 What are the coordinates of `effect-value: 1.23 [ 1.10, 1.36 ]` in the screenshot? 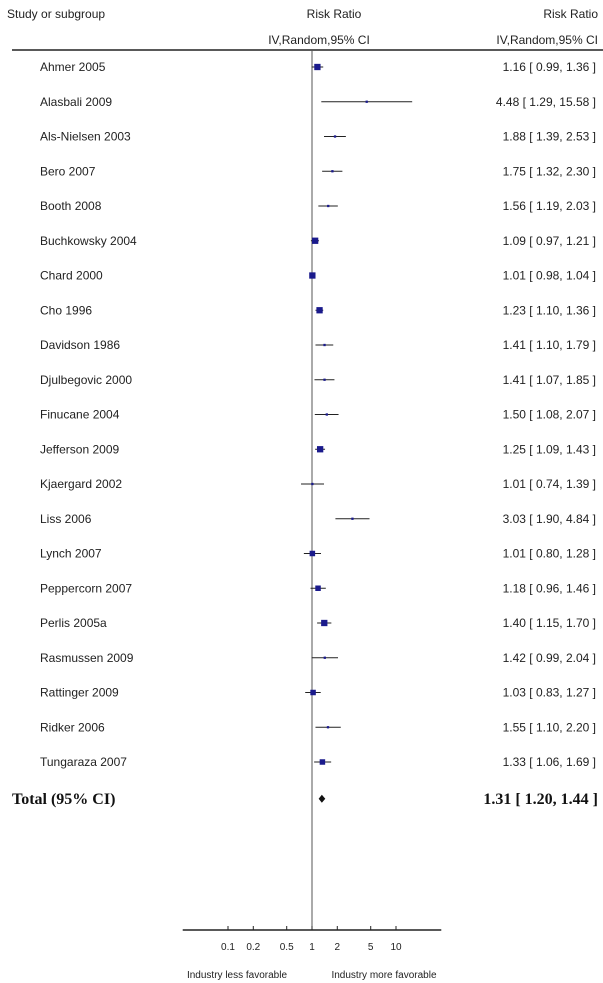 It's located at (549, 310).